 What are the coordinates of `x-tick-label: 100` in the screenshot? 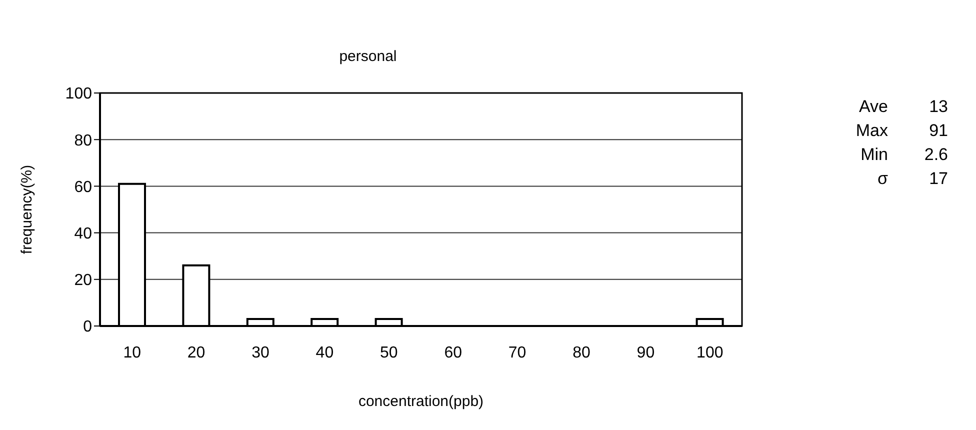 It's located at (710, 353).